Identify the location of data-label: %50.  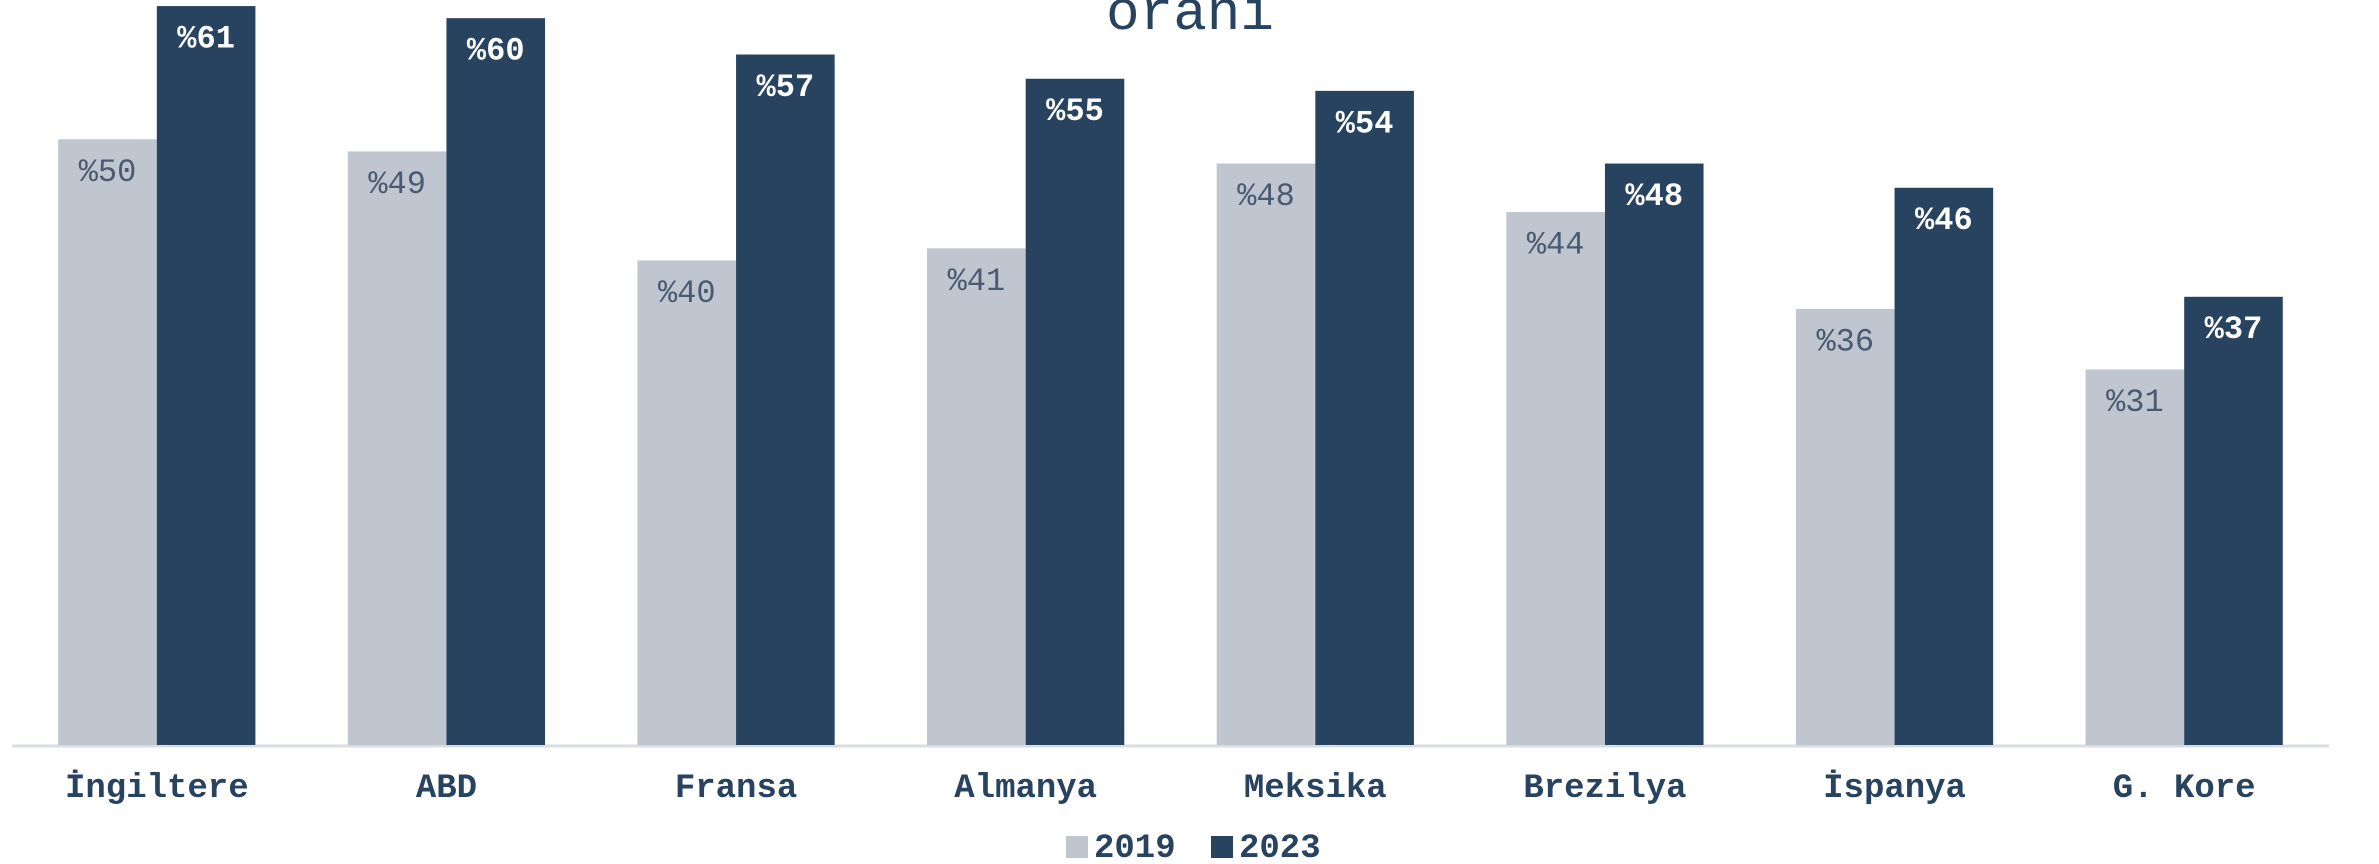
(108, 172).